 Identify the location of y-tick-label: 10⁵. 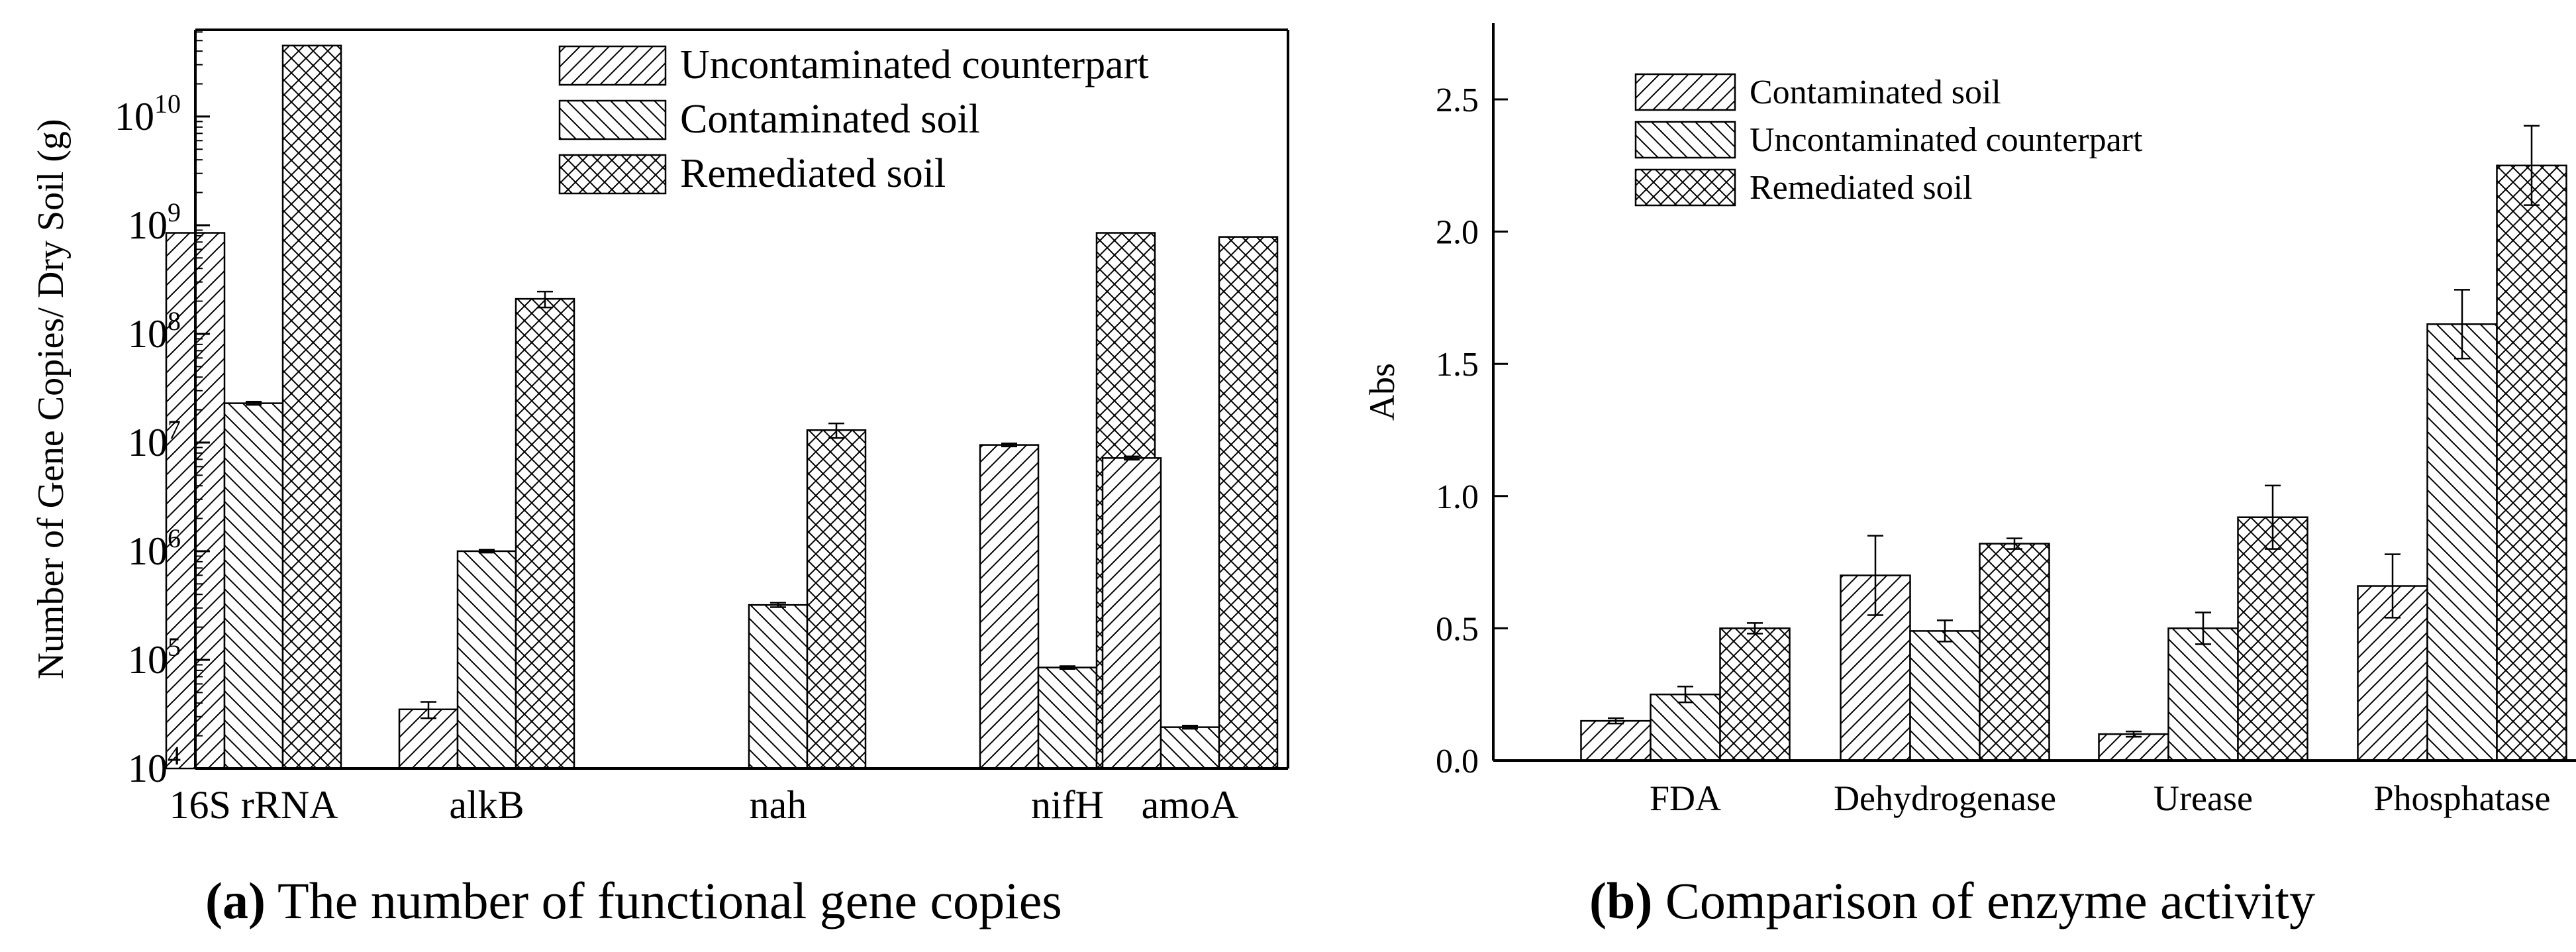
(154, 657).